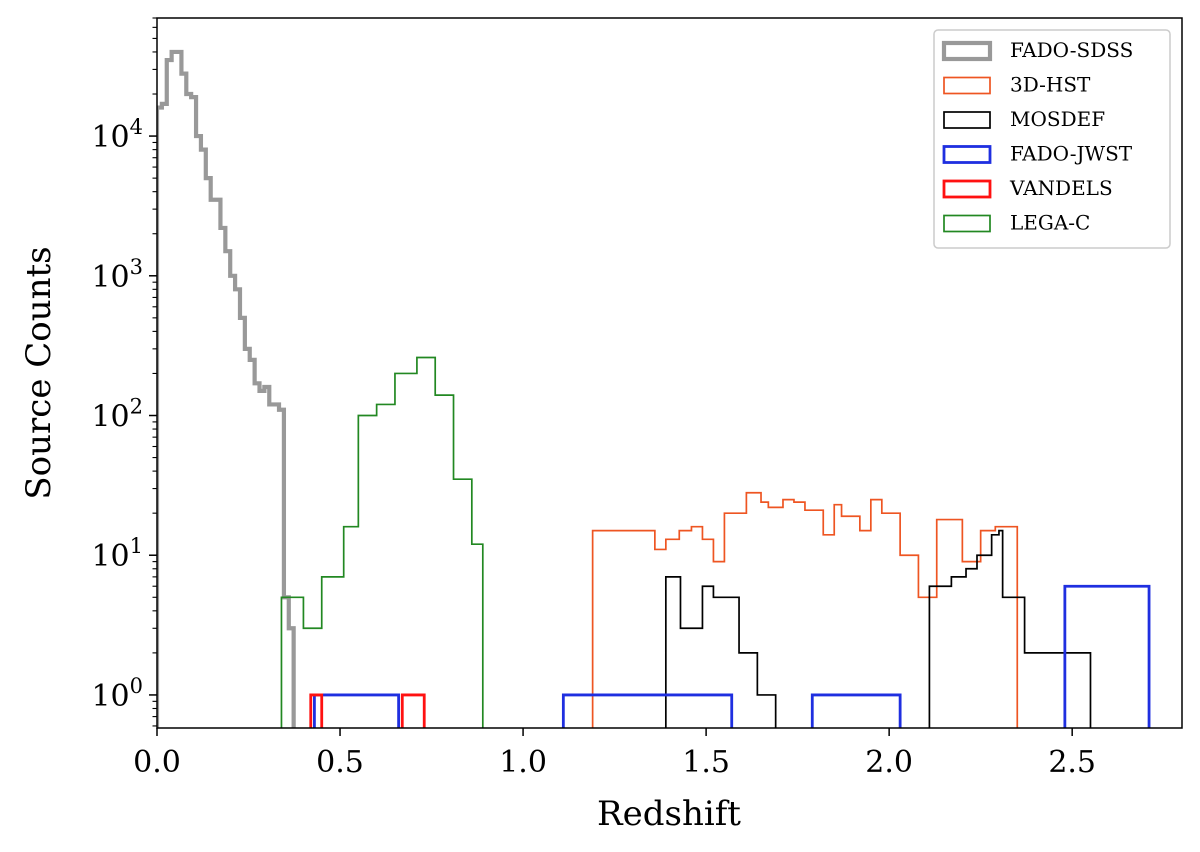 The width and height of the screenshot is (1200, 852). What do you see at coordinates (117, 694) in the screenshot?
I see `y-tick-label: 10⁰` at bounding box center [117, 694].